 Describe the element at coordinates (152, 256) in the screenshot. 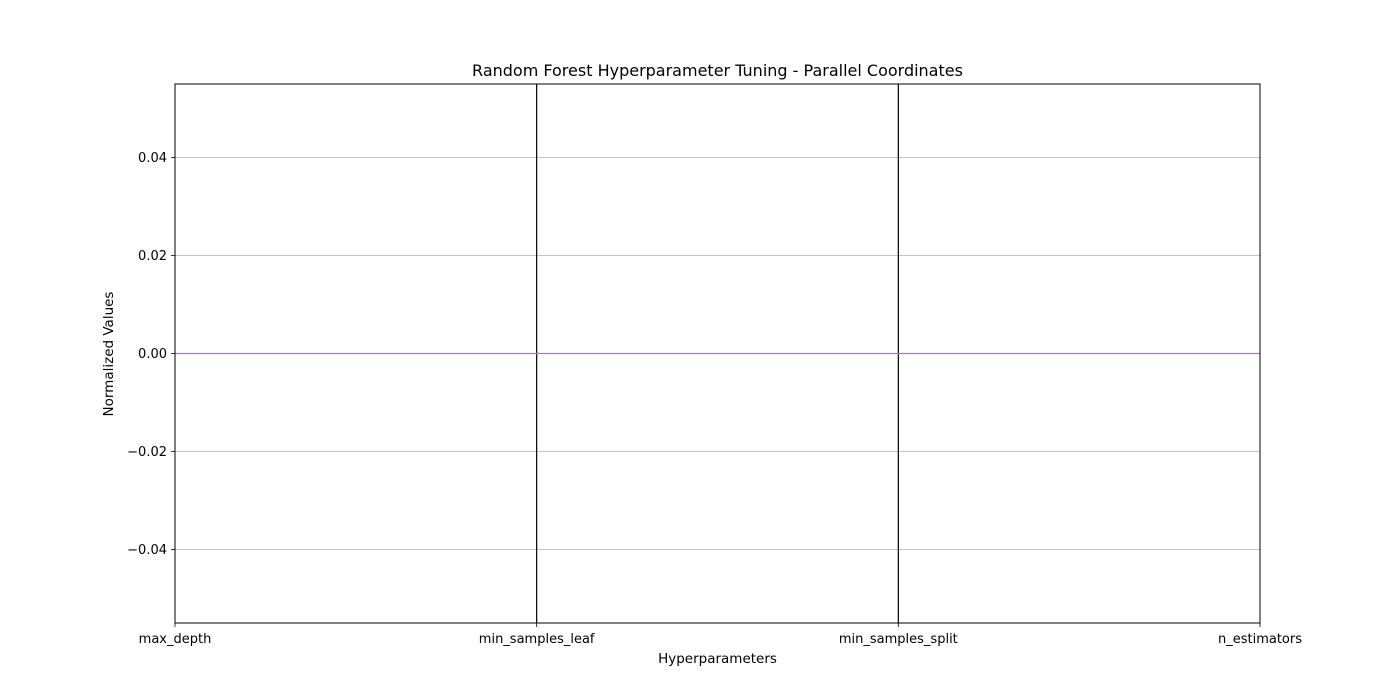

I see `y-tick-label: 0.02` at that location.